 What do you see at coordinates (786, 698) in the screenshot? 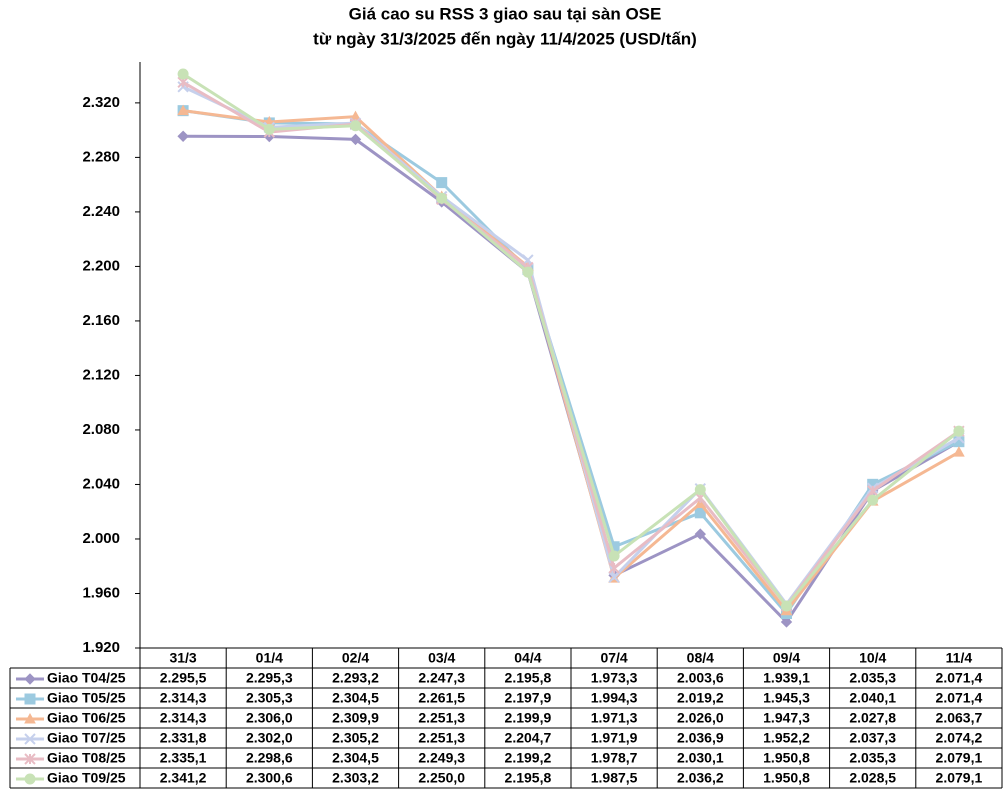
I see `table-cell: 1.945,3` at bounding box center [786, 698].